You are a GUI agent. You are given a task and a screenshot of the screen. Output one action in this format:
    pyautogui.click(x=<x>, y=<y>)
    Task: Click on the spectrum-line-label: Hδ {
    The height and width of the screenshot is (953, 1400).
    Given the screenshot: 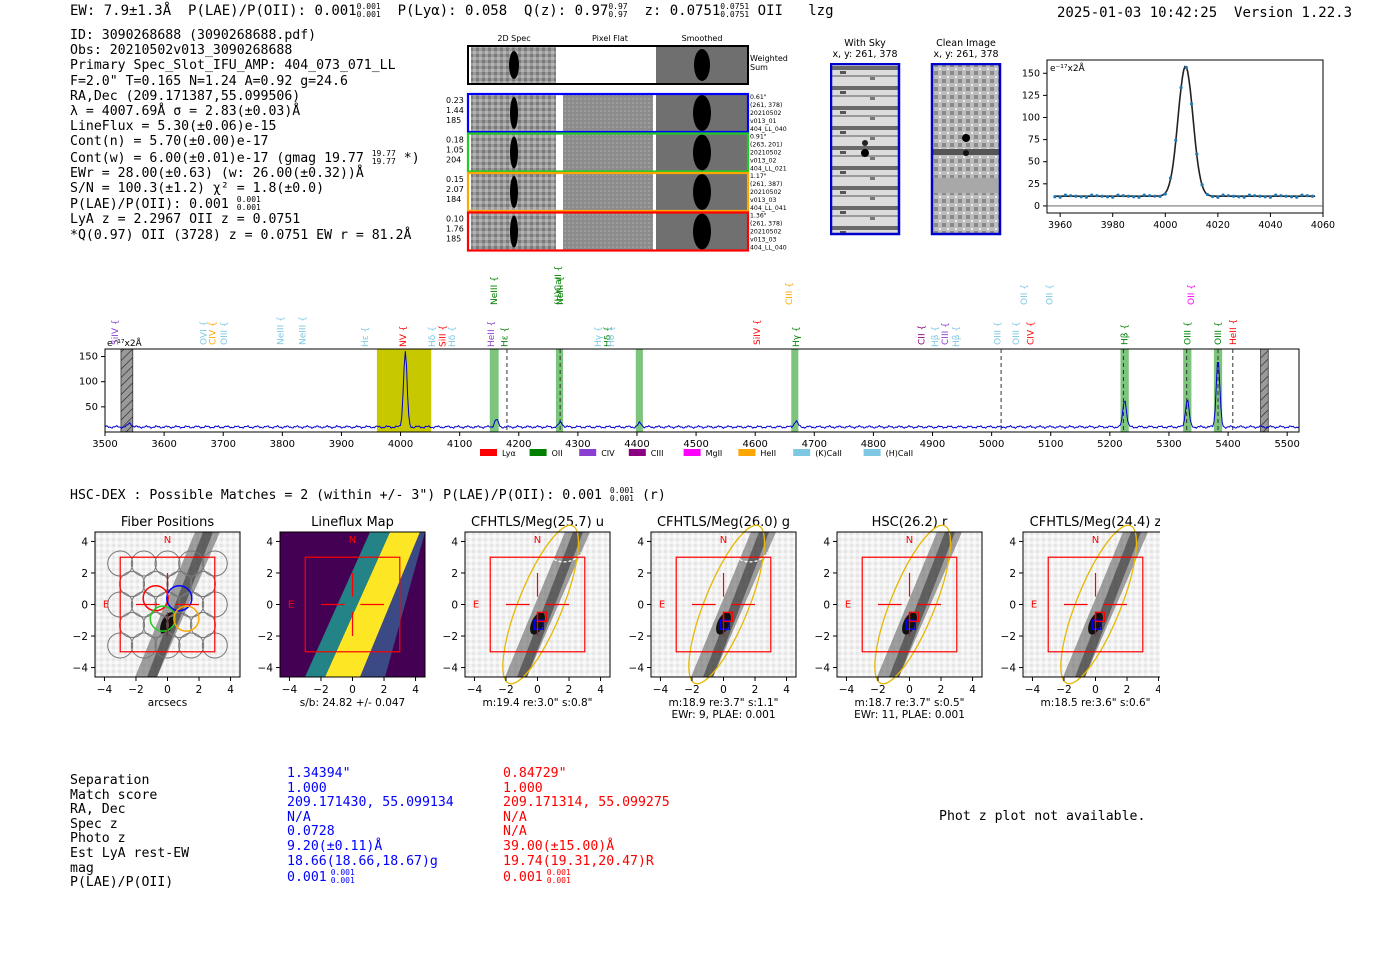 What is the action you would take?
    pyautogui.click(x=612, y=336)
    